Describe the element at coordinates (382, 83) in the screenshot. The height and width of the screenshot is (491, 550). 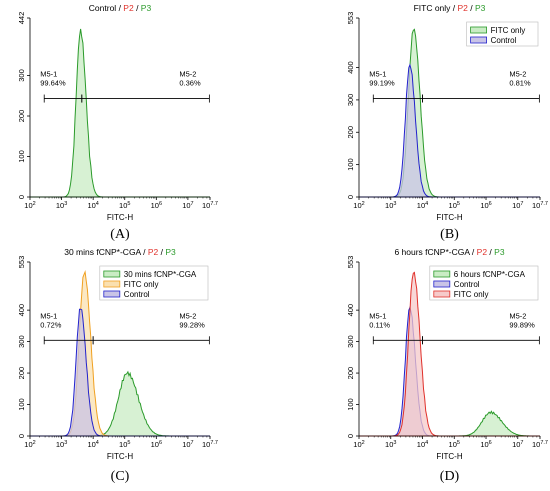
I see `gate-percent: 99.19%` at that location.